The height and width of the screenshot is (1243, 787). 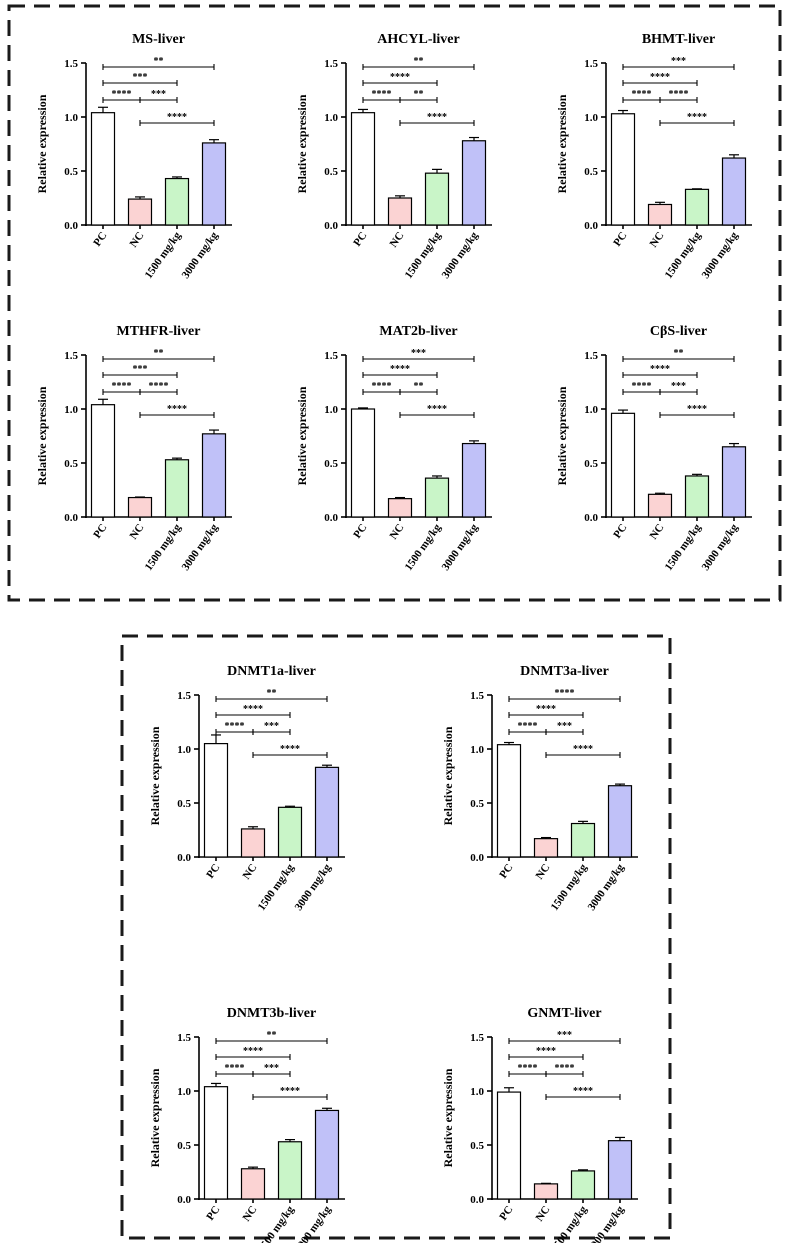 What do you see at coordinates (271, 1013) in the screenshot?
I see `chart-title: DNMT3b-liver` at bounding box center [271, 1013].